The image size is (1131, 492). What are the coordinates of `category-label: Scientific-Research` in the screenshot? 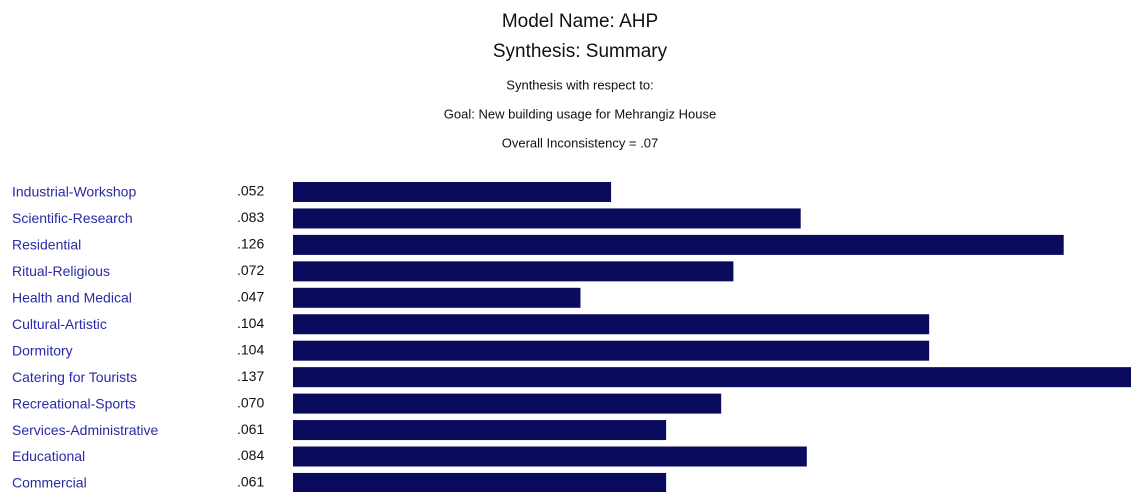 It's located at (72, 218).